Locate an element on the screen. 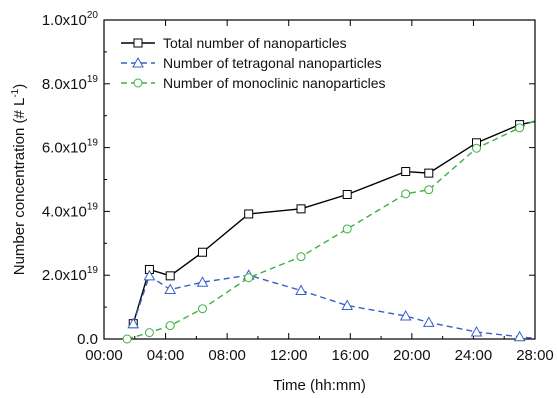  y-tick-label-exponent: 20 is located at coordinates (93, 15).